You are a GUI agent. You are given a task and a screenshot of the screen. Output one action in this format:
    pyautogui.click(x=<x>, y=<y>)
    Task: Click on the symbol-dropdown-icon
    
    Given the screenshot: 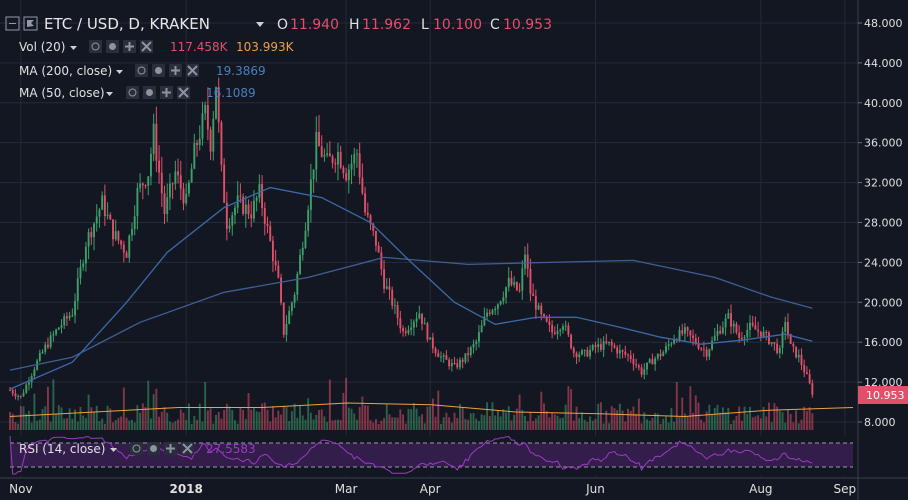 What is the action you would take?
    pyautogui.click(x=260, y=24)
    